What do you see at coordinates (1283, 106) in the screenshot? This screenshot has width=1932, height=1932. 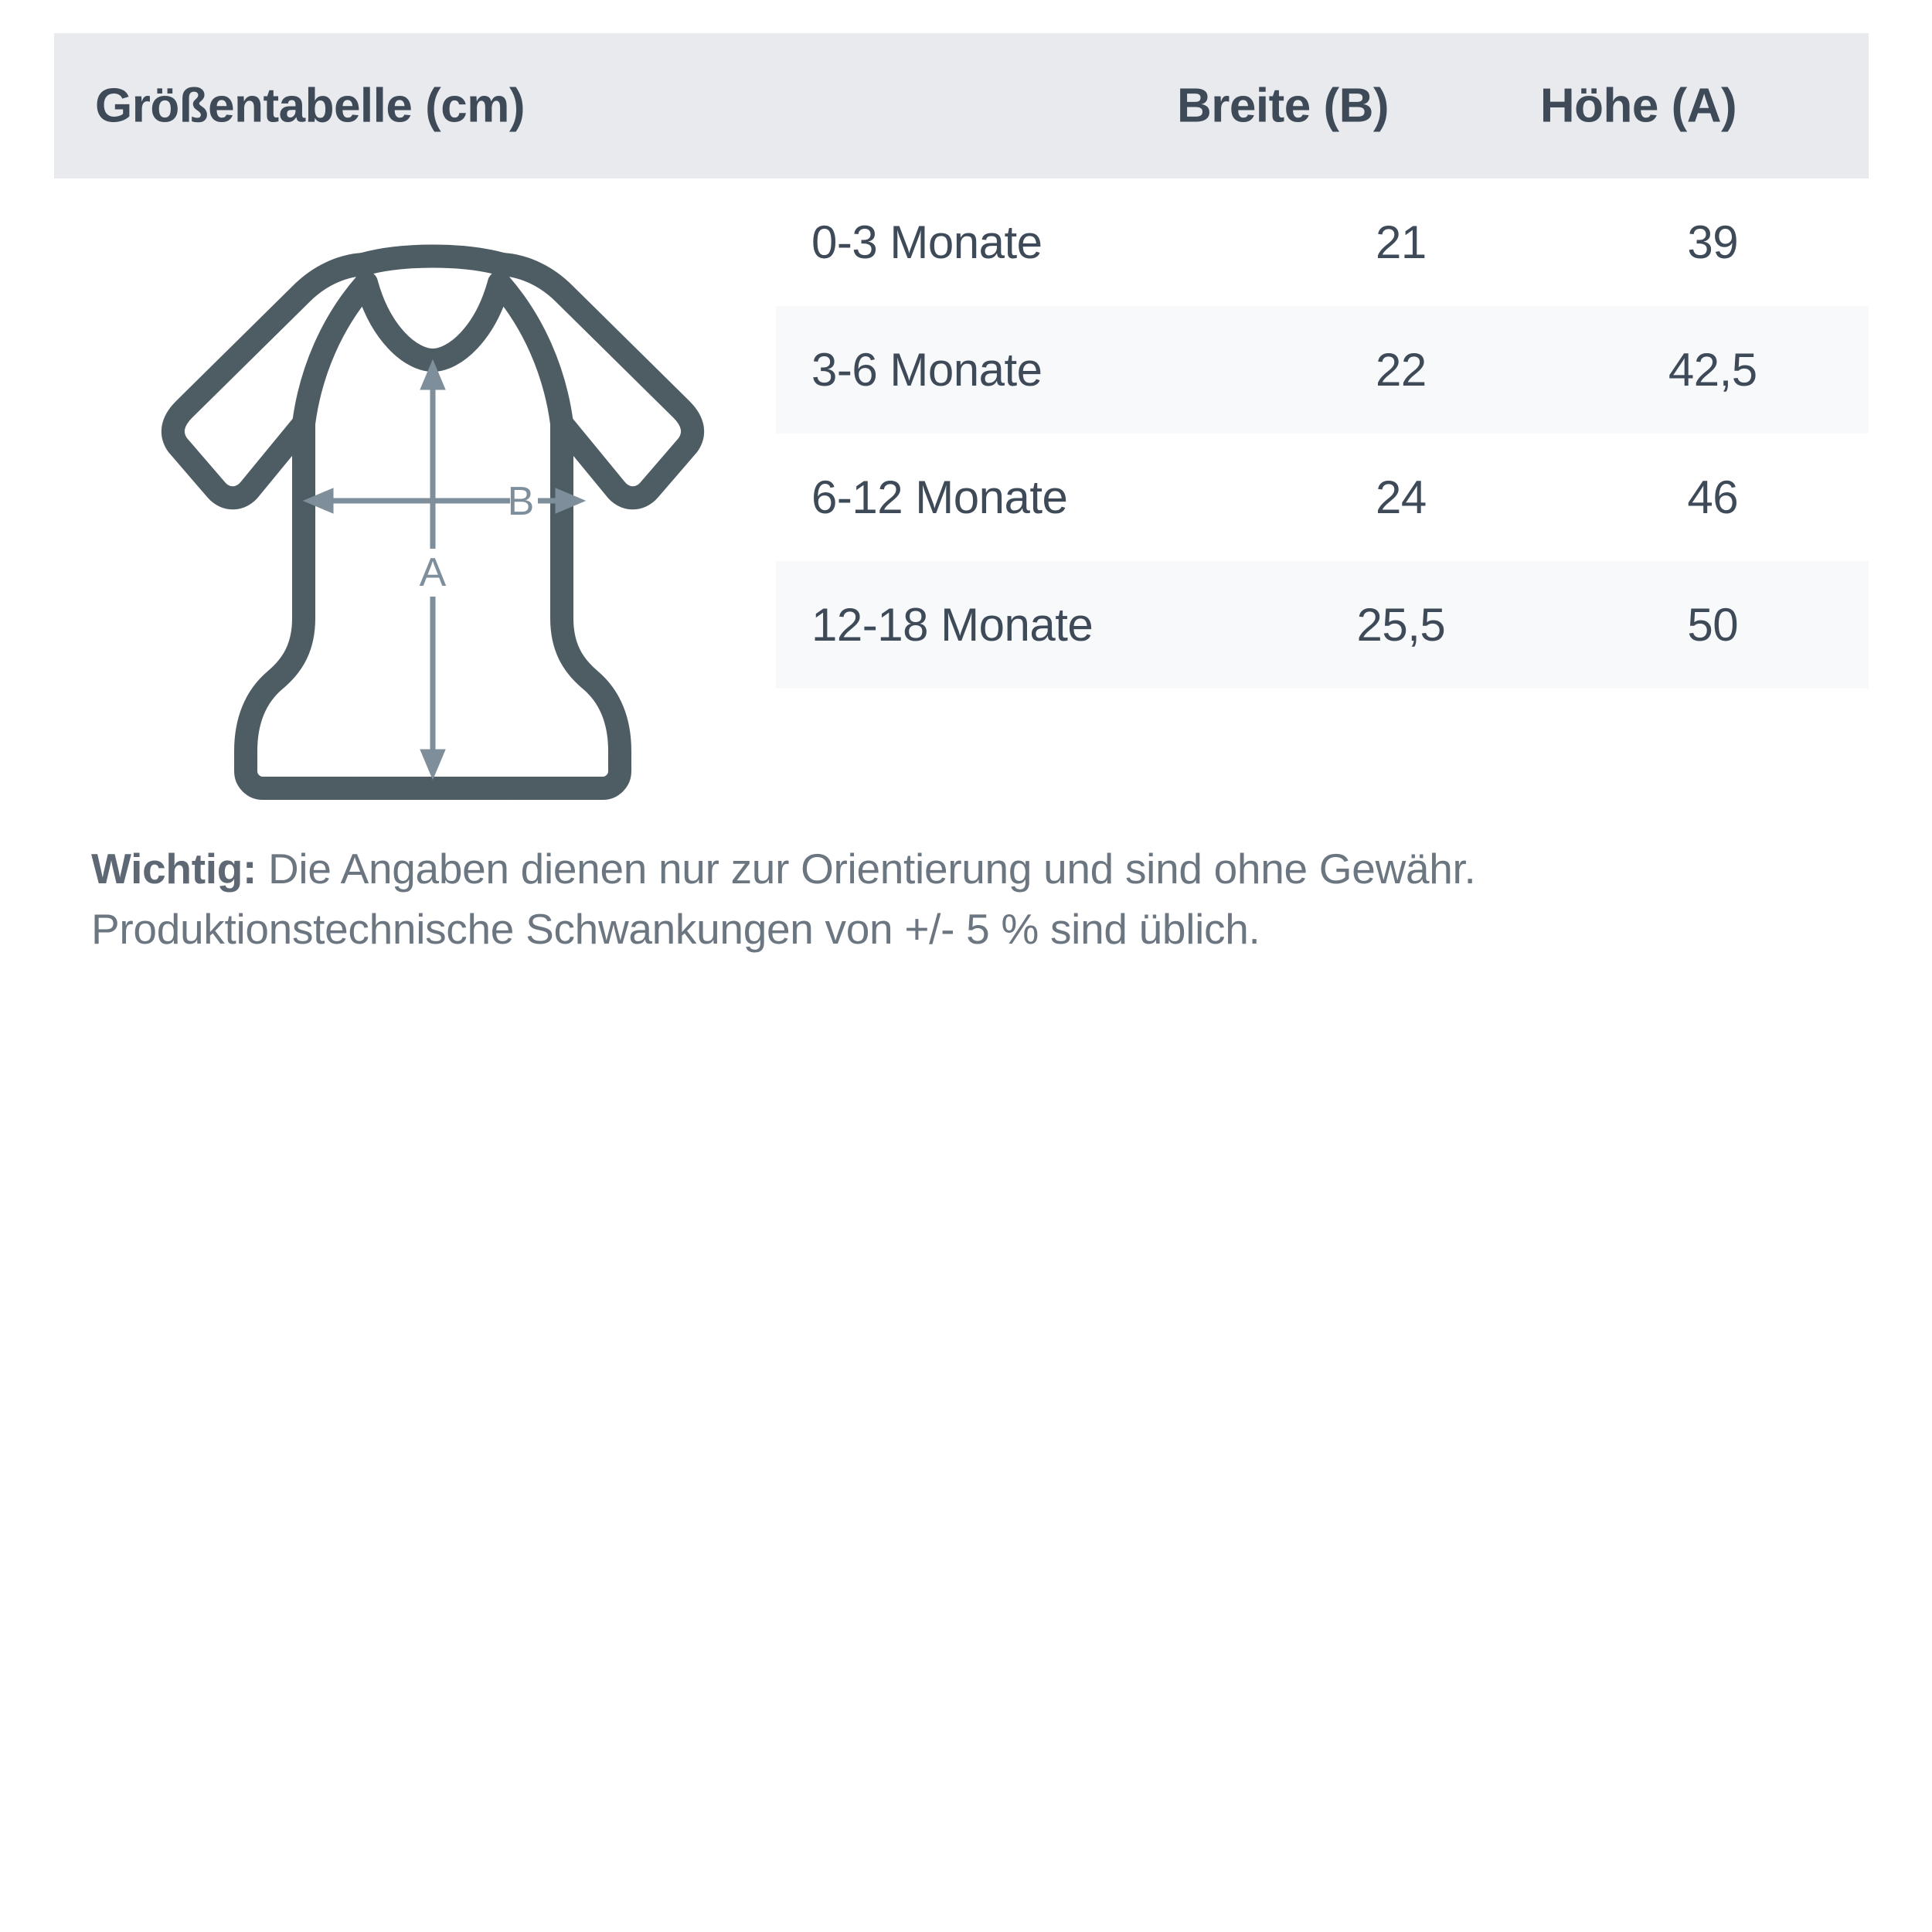 I see `column-header-width: Breite (B)` at bounding box center [1283, 106].